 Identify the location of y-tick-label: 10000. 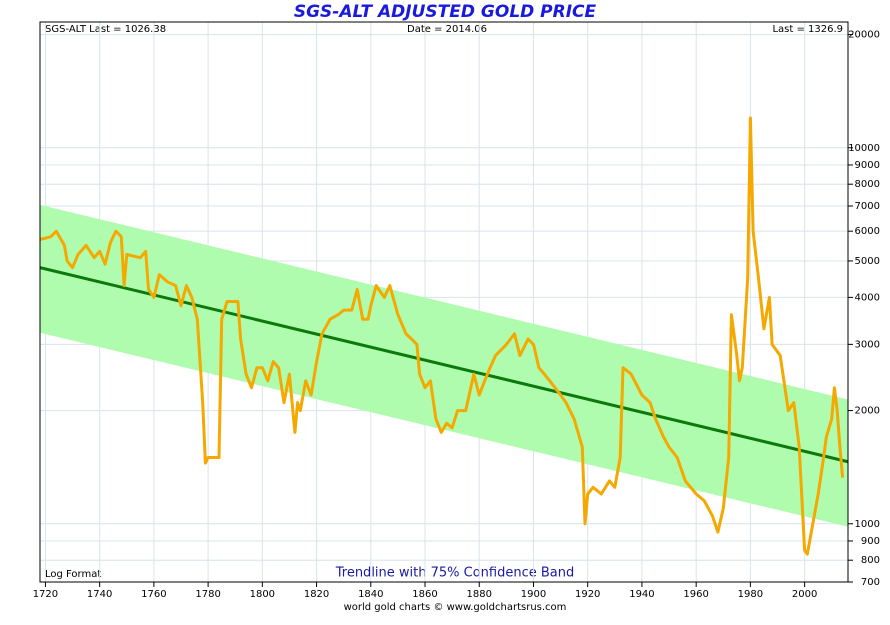
(864, 148).